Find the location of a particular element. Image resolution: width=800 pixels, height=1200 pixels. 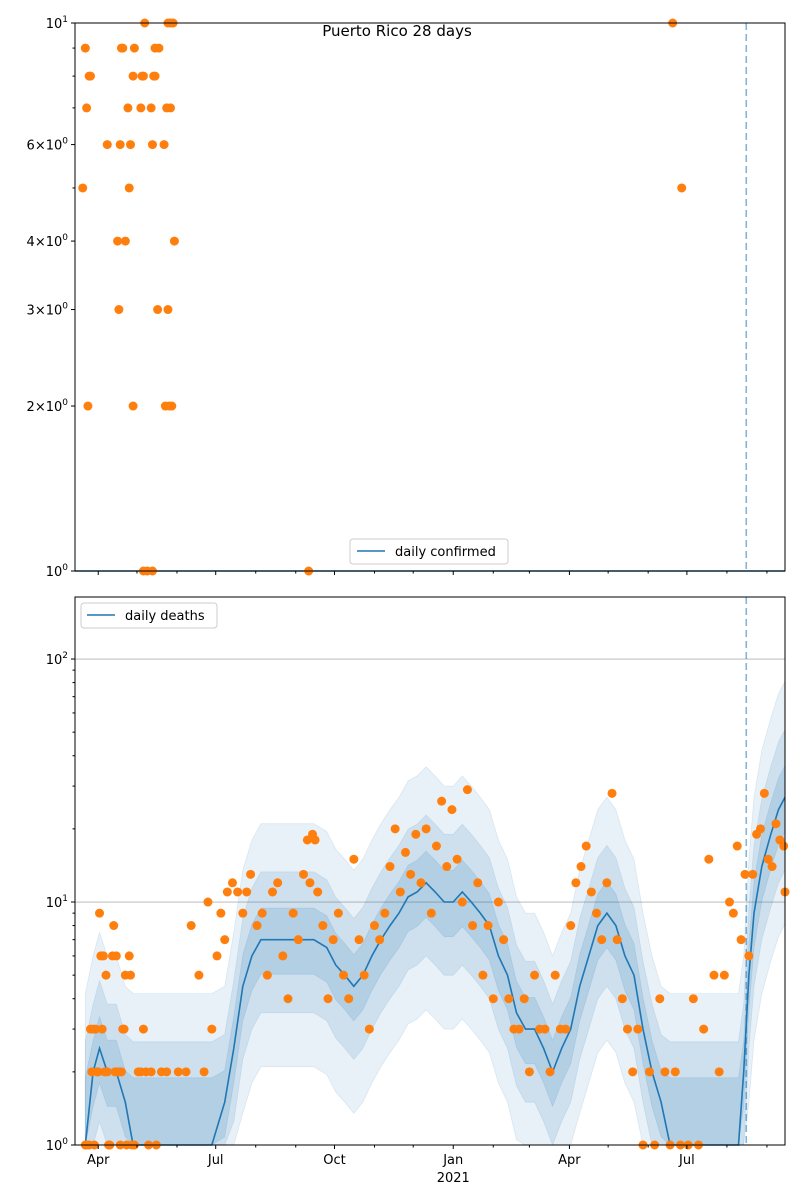

deaths-legend: daily deaths is located at coordinates (149, 615).